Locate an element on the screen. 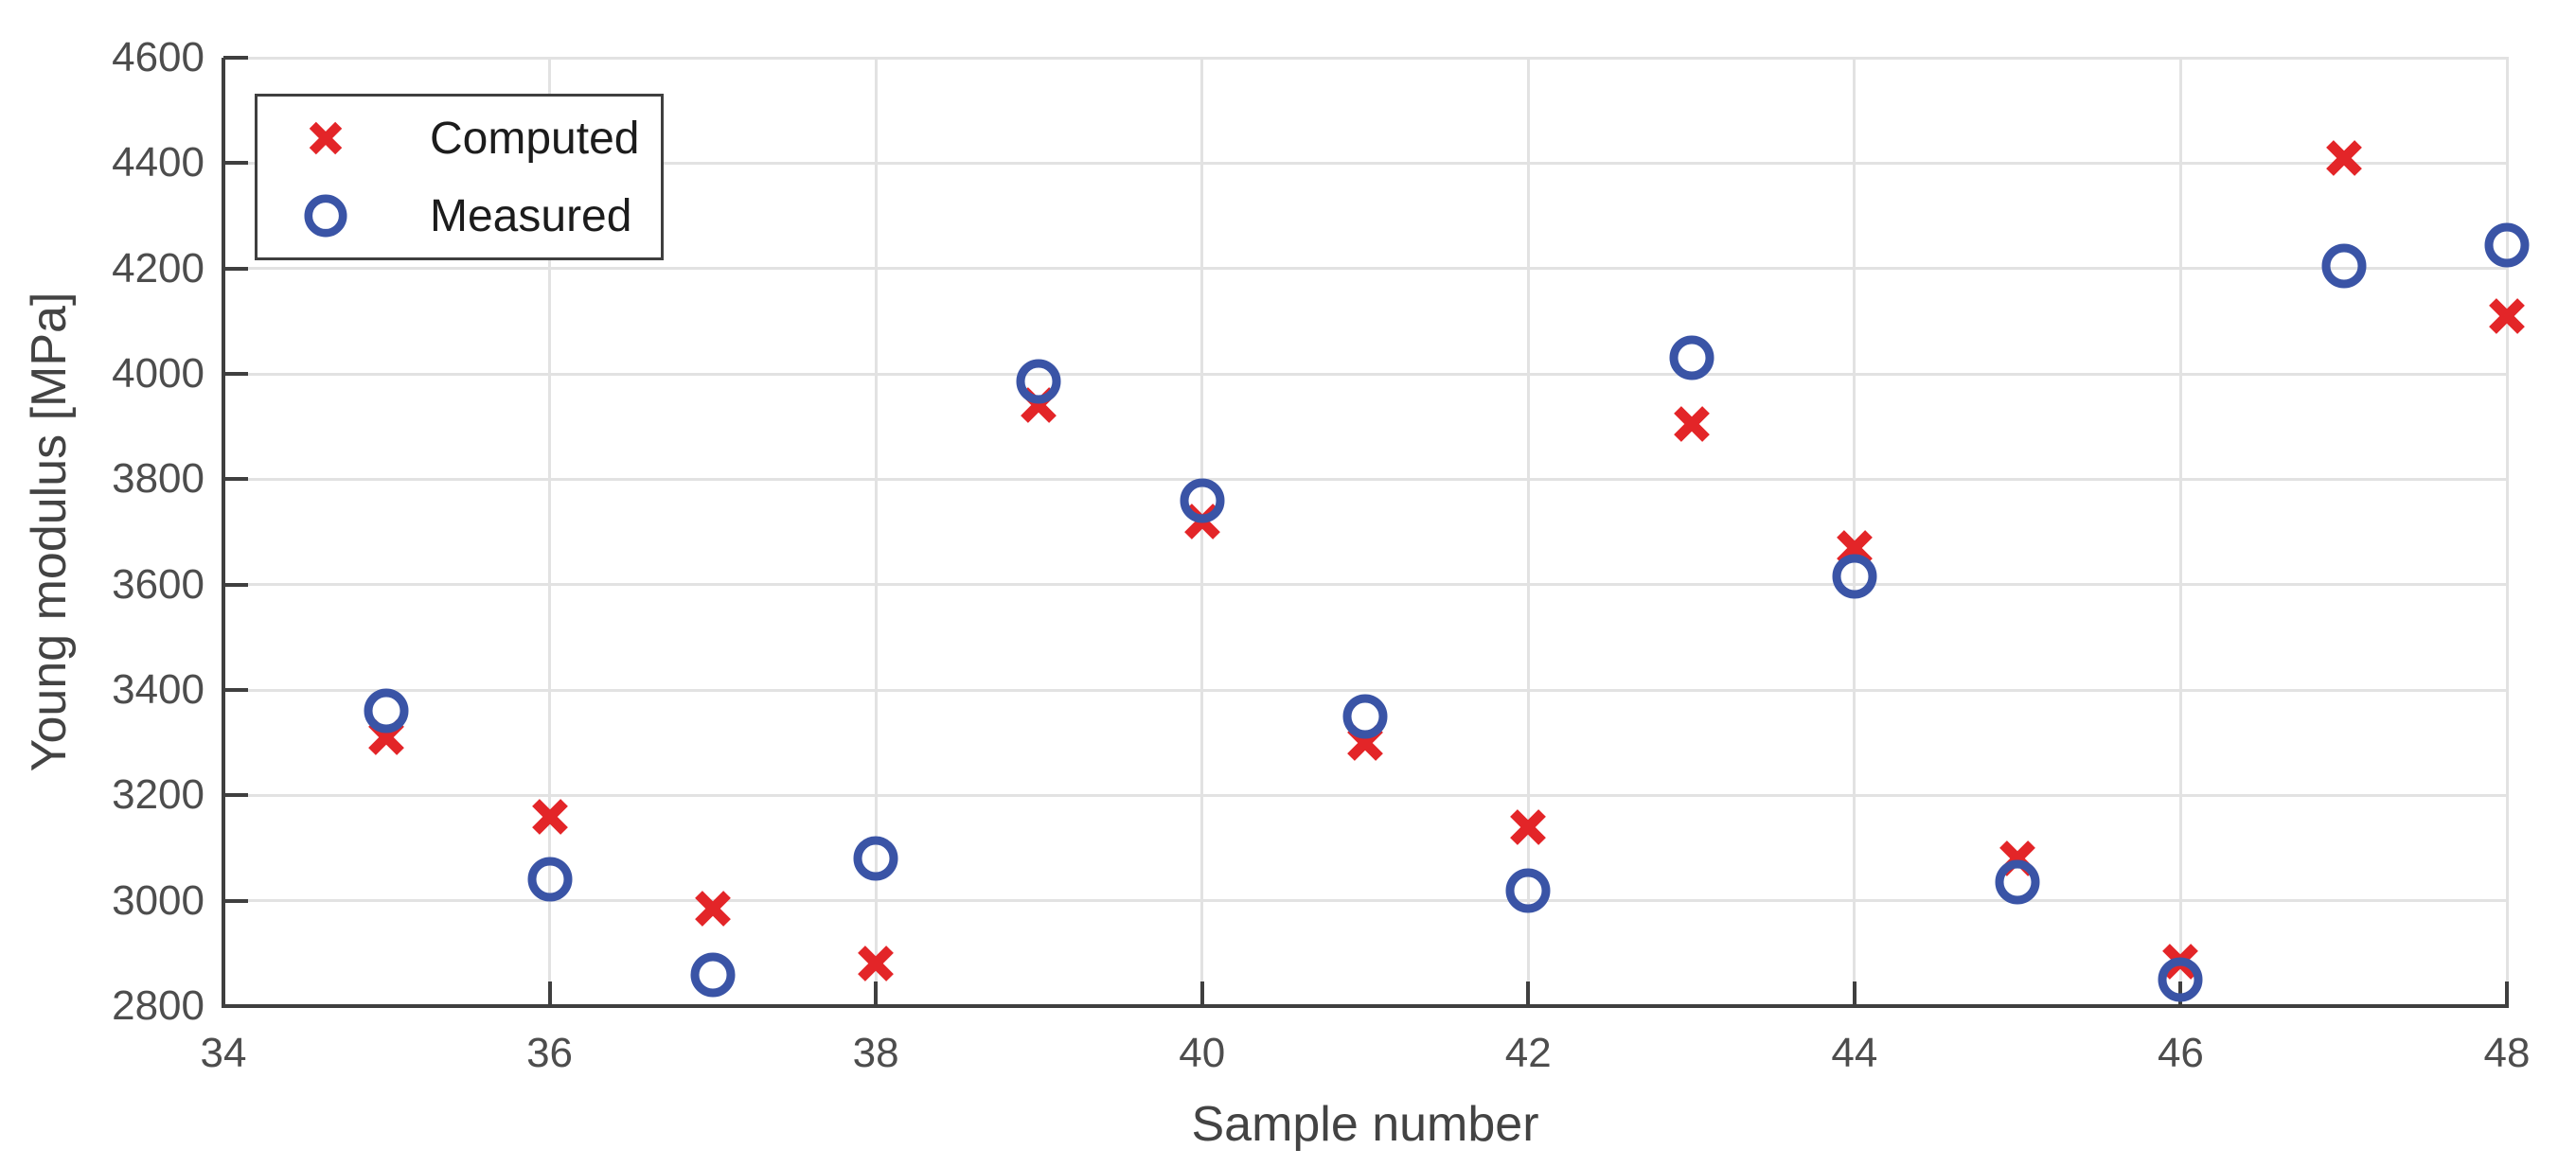 The width and height of the screenshot is (2576, 1167). x-axis-line is located at coordinates (1365, 1006).